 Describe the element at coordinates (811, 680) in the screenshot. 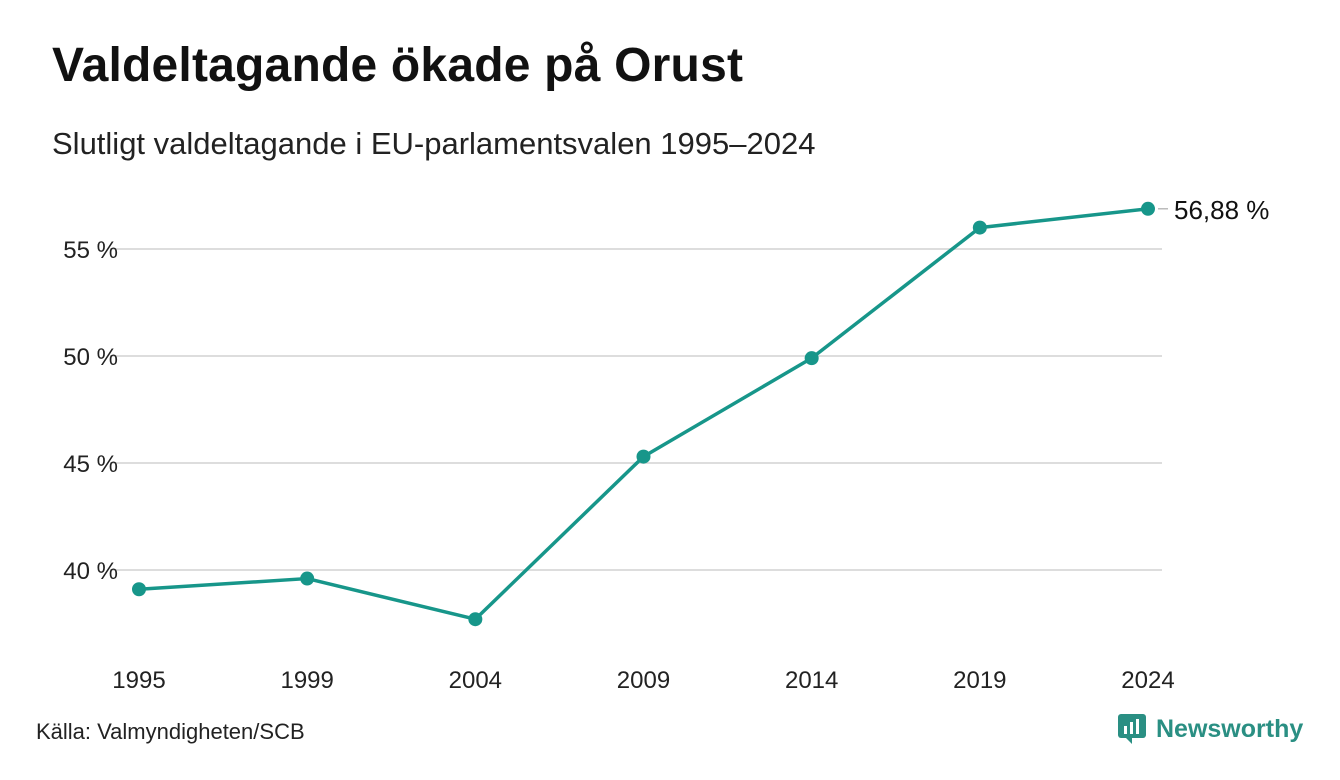

I see `x-tick-label: 2014` at that location.